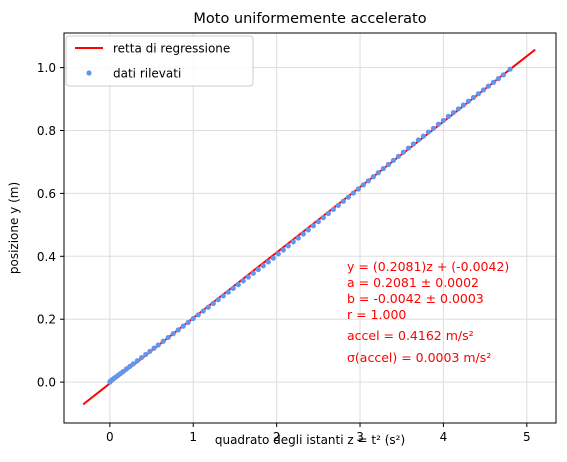 This screenshot has width=567, height=462. Describe the element at coordinates (360, 437) in the screenshot. I see `x-tick-label: 3` at that location.